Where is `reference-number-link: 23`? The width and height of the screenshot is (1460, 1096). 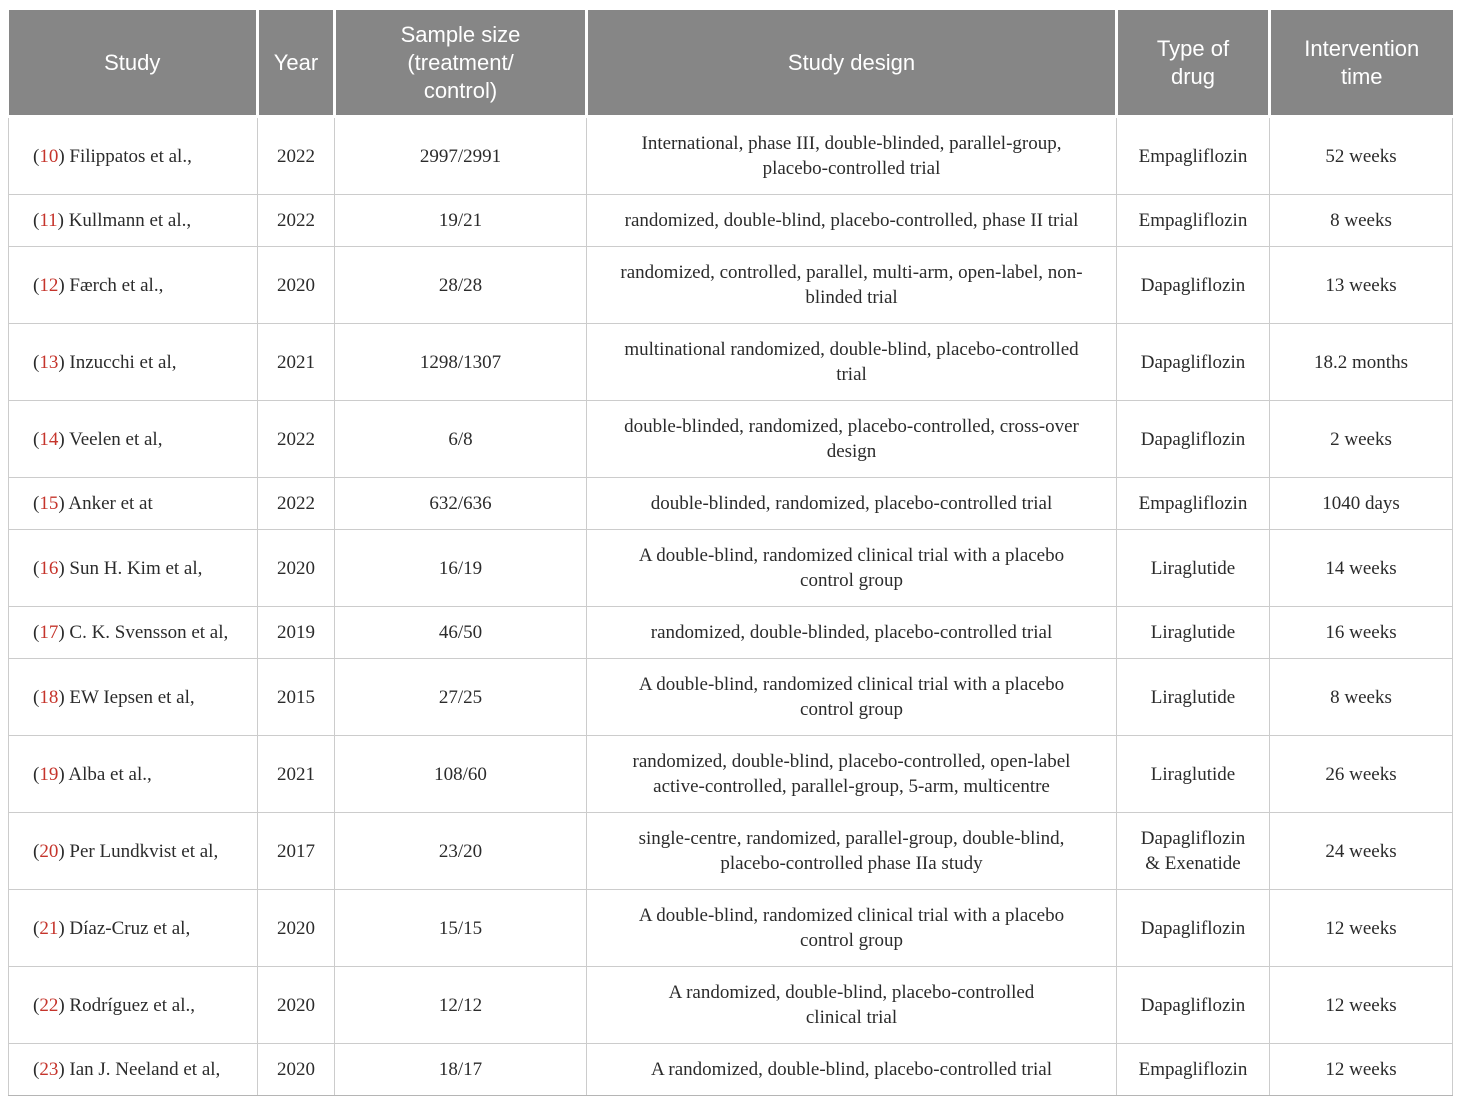 reference-number-link: 23 is located at coordinates (49, 1069).